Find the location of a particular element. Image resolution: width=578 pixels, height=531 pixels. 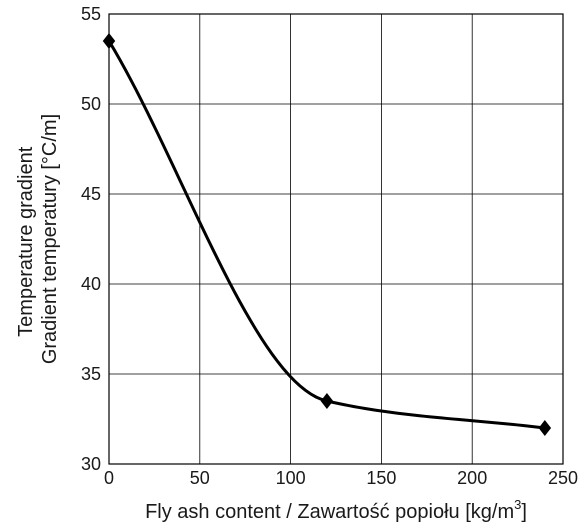

x-tick-label-3: 150 is located at coordinates (381, 478).